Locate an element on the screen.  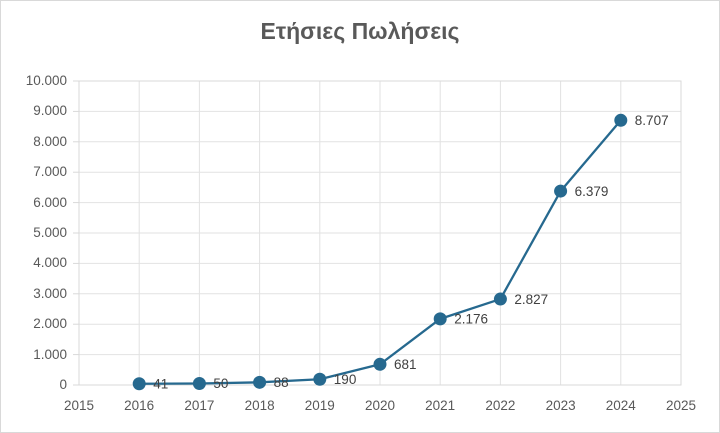
y-tick-label: 4.000 is located at coordinates (50, 263).